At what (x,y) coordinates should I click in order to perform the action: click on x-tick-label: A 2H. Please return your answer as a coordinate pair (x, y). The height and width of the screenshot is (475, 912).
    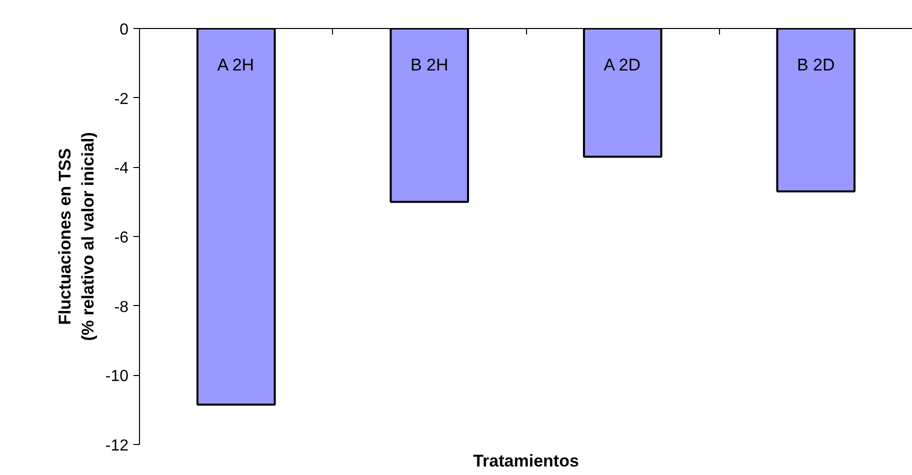
    Looking at the image, I should click on (235, 65).